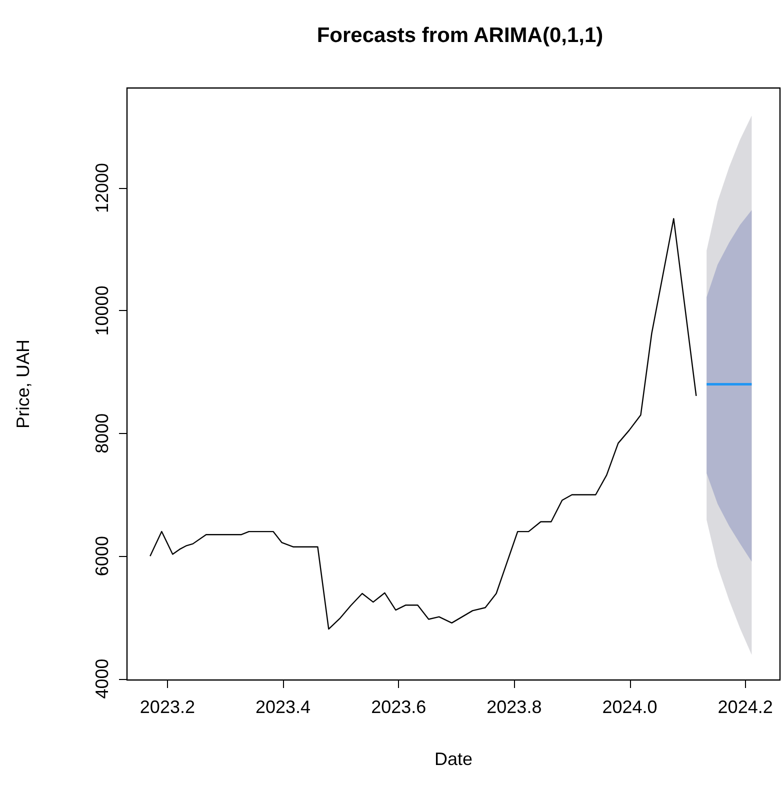 Image resolution: width=782 pixels, height=798 pixels. Describe the element at coordinates (514, 707) in the screenshot. I see `x-tick-label: 2023.8` at that location.